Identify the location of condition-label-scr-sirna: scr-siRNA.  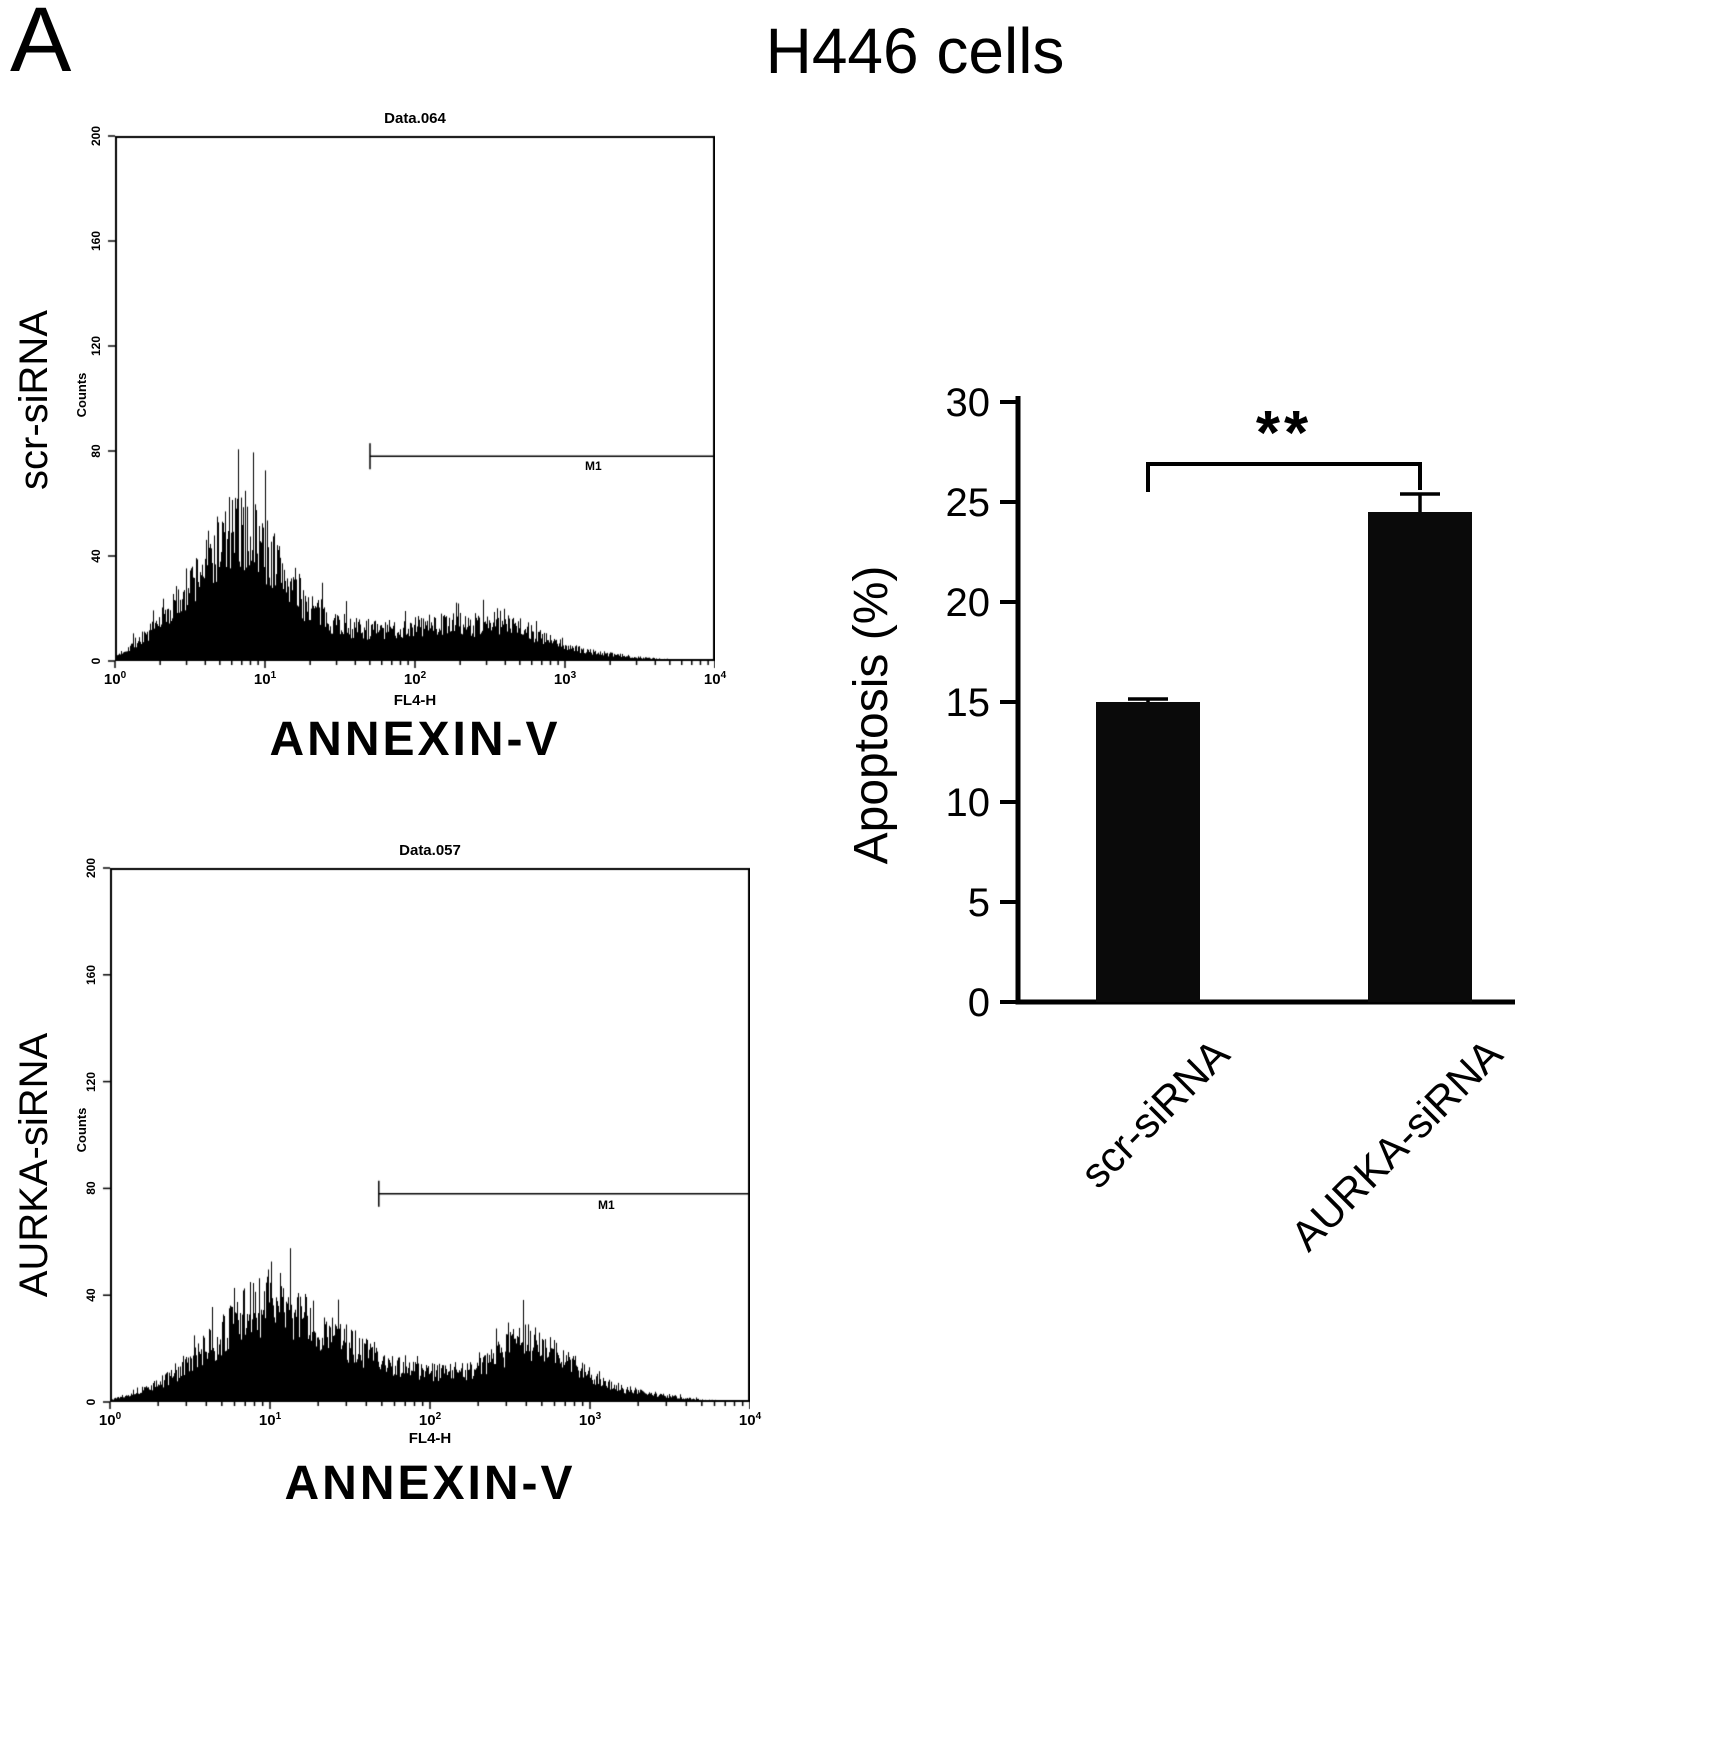
(34, 400).